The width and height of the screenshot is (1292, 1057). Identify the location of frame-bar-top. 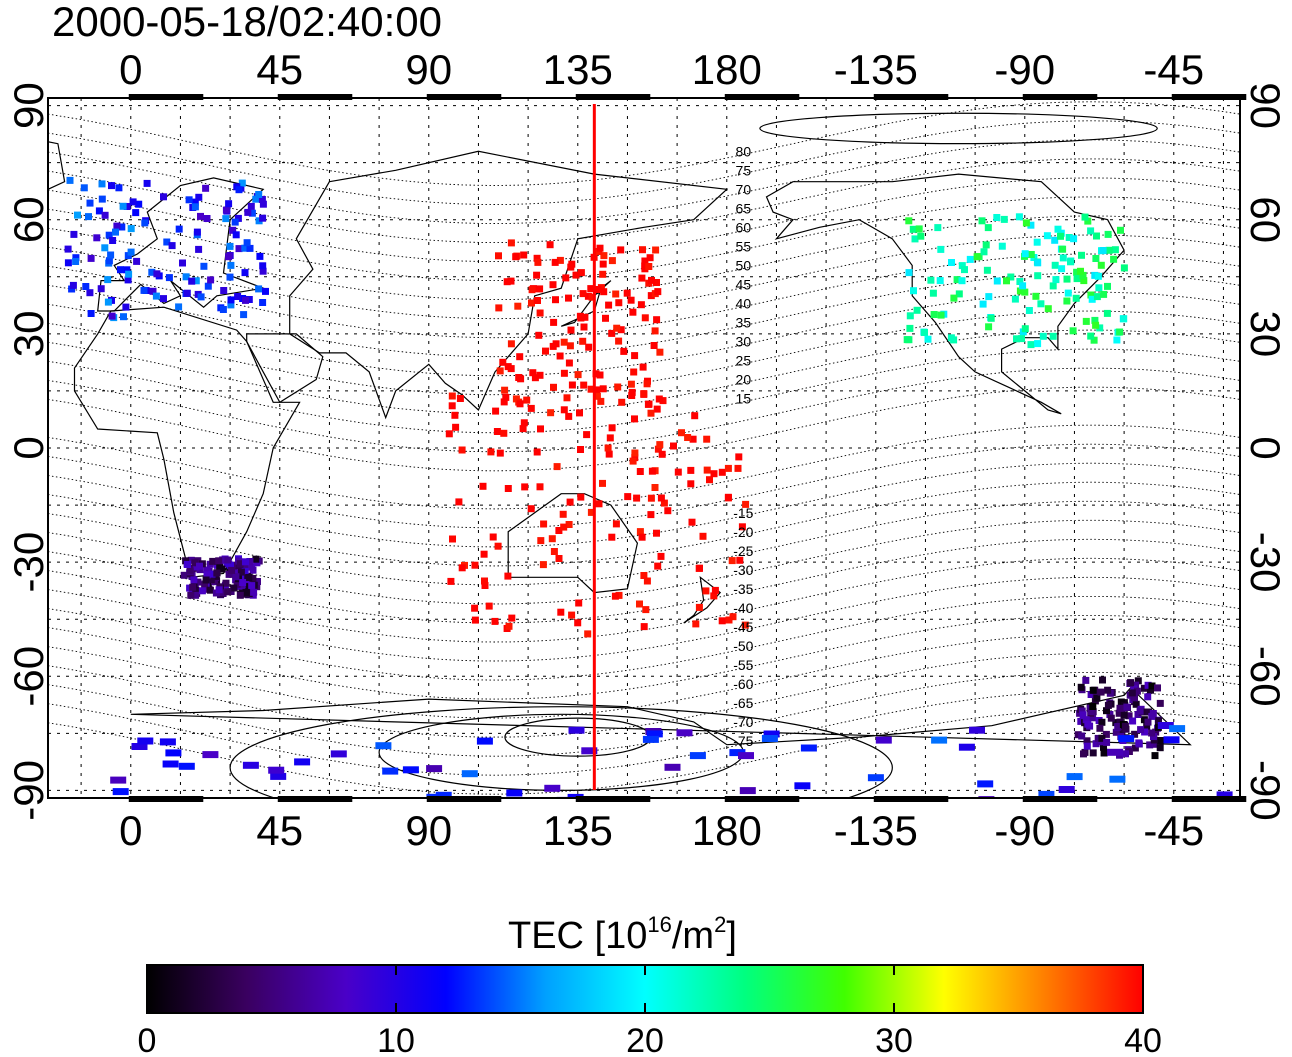
(762, 97).